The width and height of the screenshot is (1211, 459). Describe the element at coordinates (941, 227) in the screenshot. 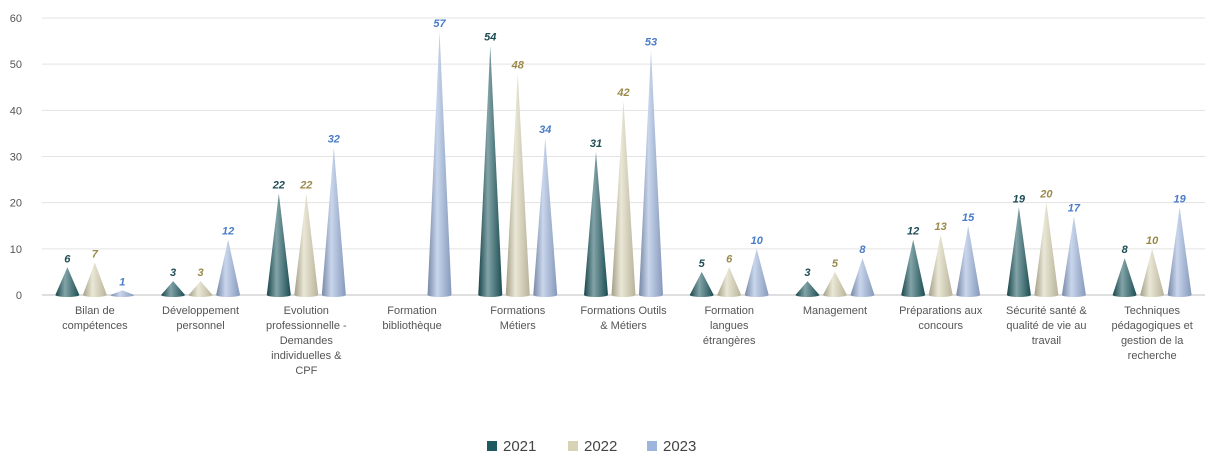

I see `data-label-2022: 13` at that location.